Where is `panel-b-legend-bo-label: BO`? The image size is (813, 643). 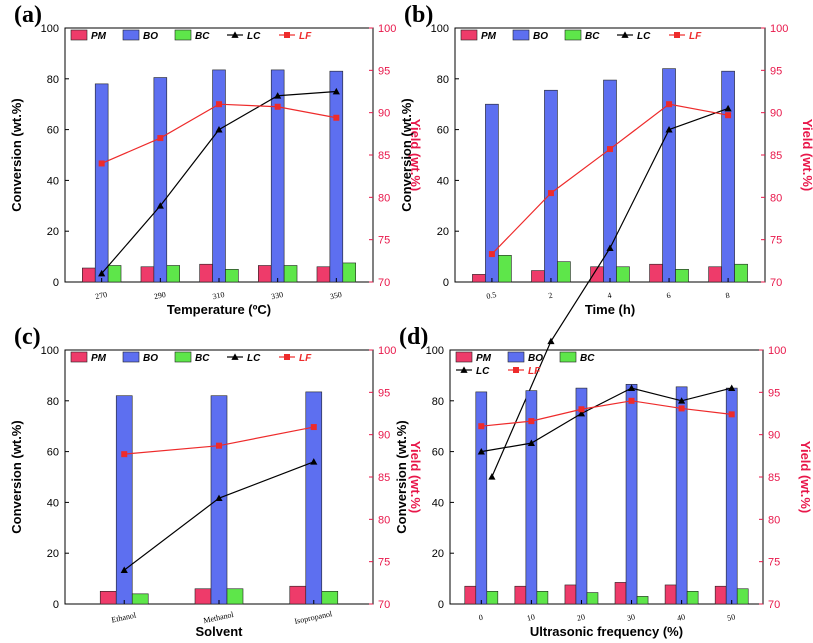
panel-b-legend-bo-label: BO is located at coordinates (540, 36).